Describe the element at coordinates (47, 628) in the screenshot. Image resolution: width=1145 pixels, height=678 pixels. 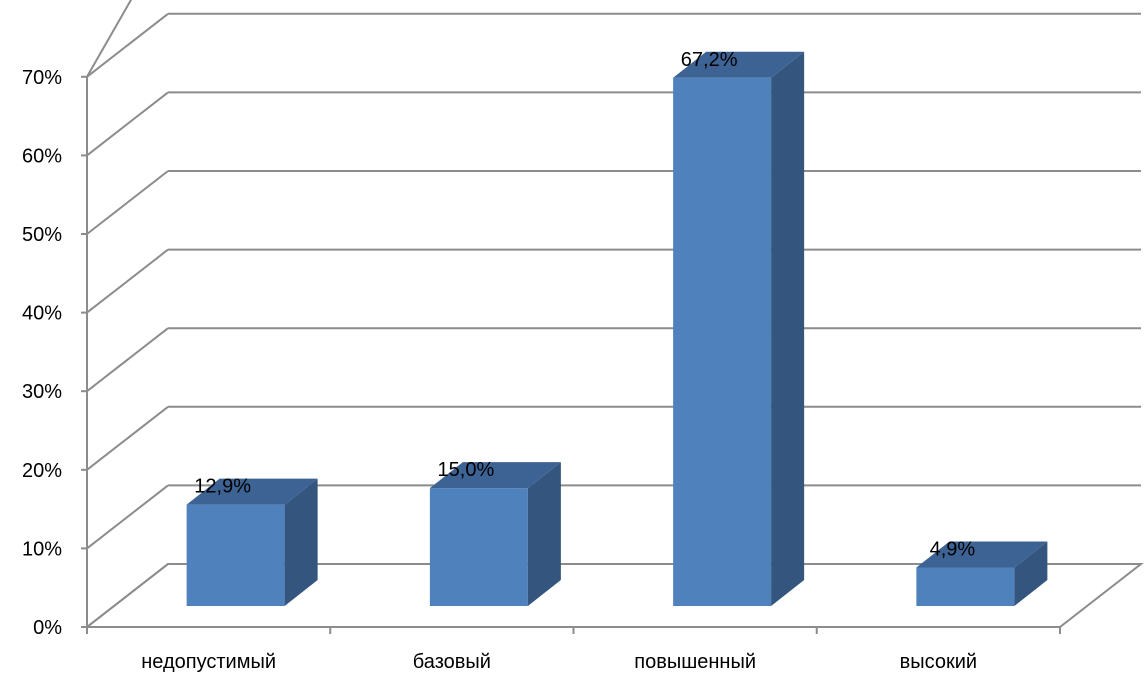
I see `y-tick-label: 0%` at that location.